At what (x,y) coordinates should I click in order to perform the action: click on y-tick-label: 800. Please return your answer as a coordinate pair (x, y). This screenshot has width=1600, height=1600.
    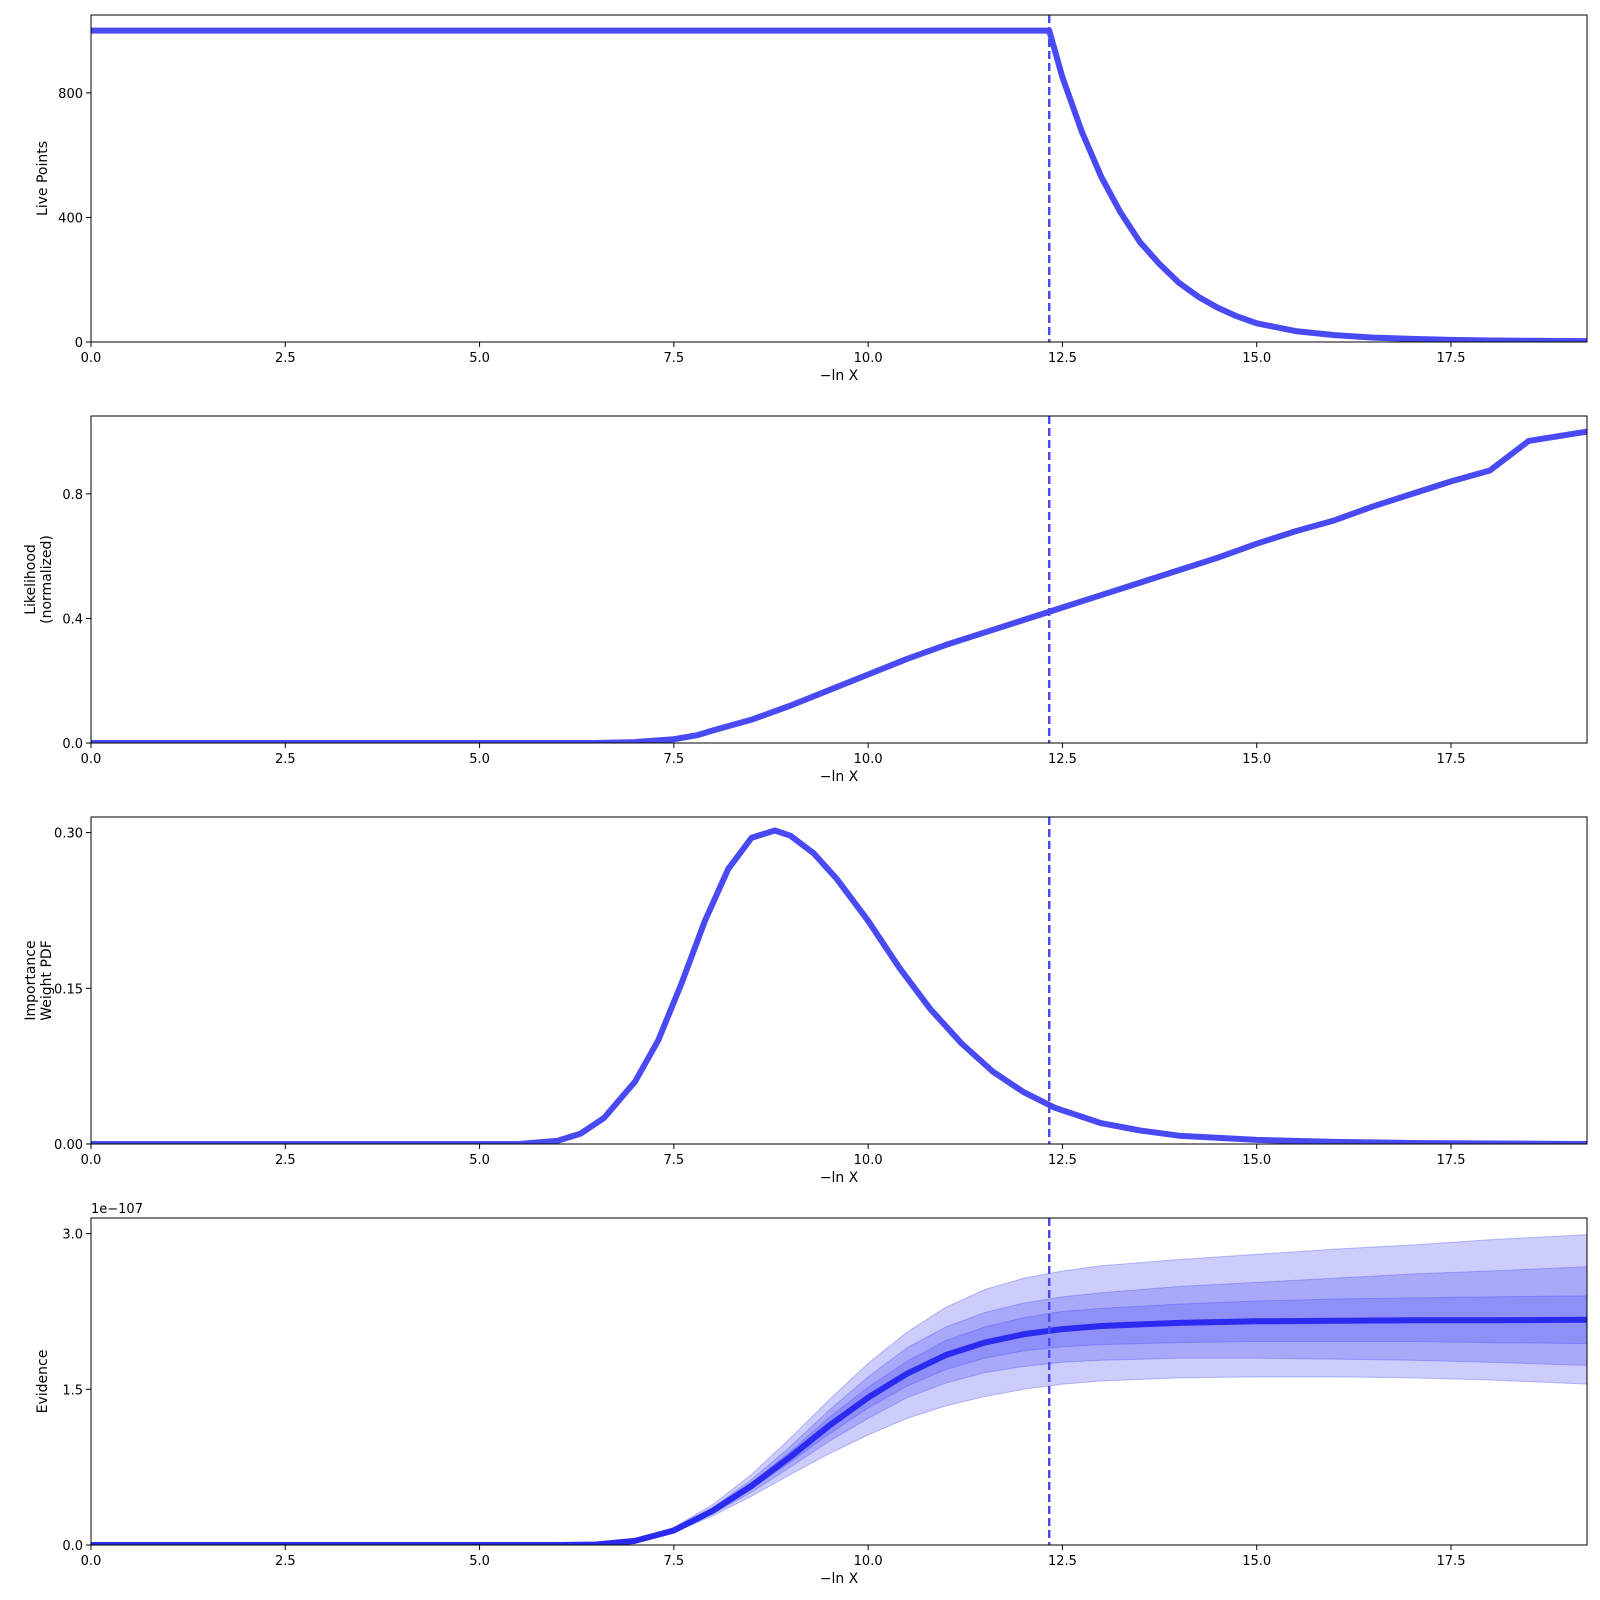
    Looking at the image, I should click on (70, 94).